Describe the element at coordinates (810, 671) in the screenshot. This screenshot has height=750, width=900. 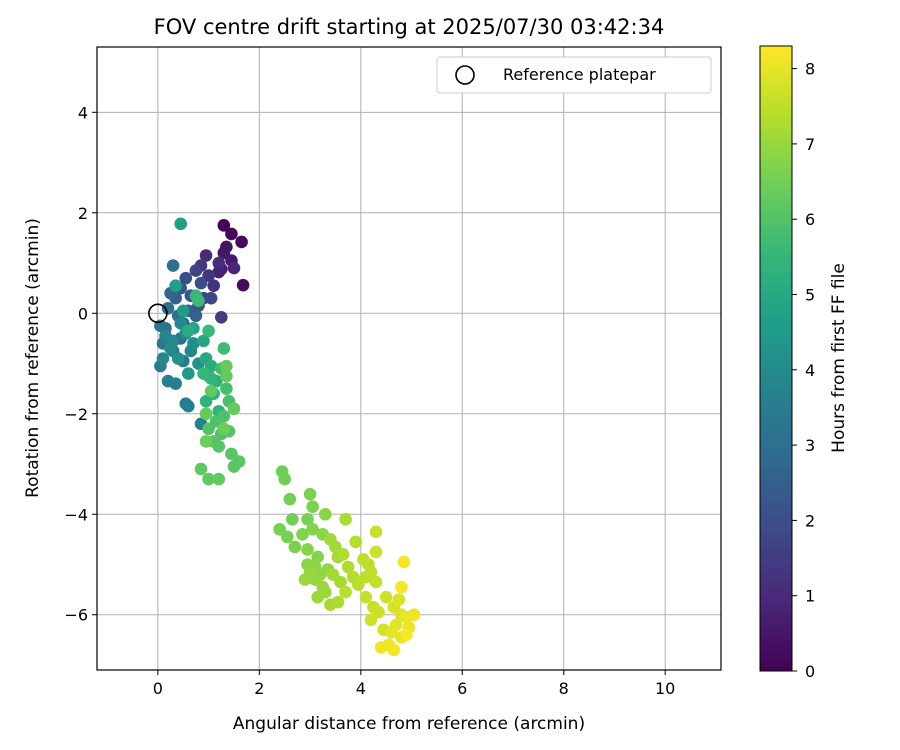
I see `colorbar-tick-label: 0` at that location.